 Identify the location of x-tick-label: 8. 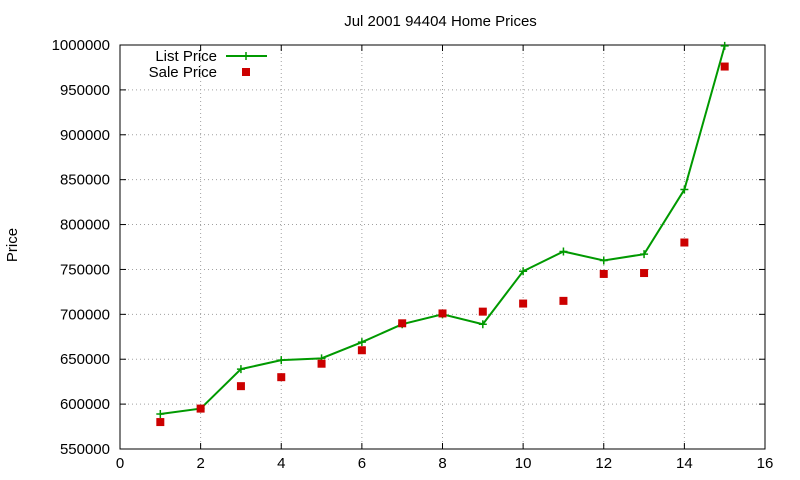
(442, 463).